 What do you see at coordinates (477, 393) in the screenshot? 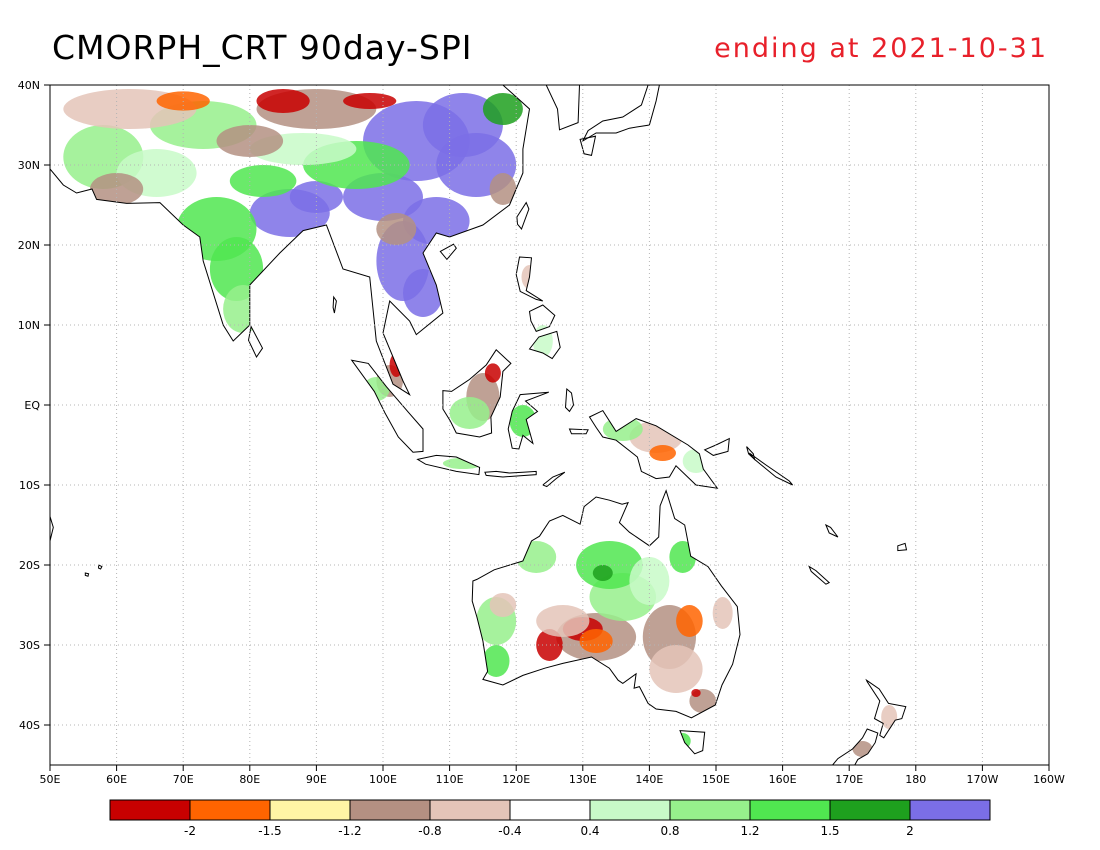
I see `coastline-borneo` at bounding box center [477, 393].